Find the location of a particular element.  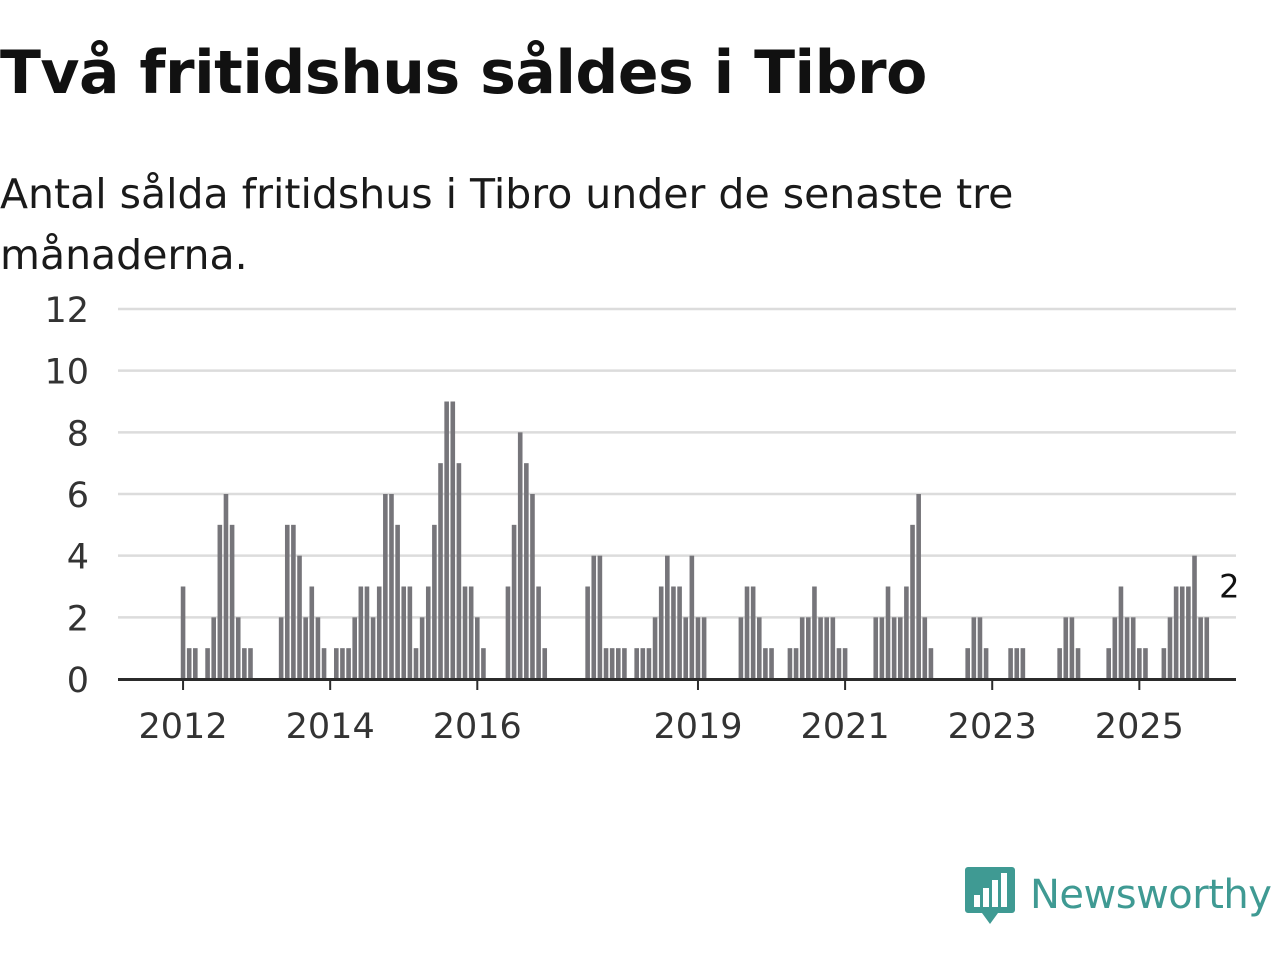

x-tick-label: 2016 is located at coordinates (477, 727).